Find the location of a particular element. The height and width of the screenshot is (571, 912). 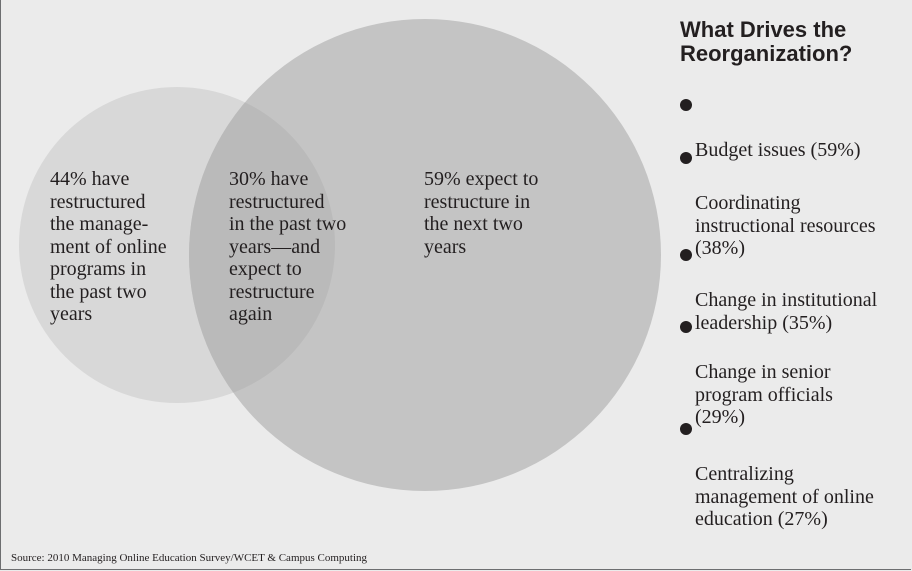

driver-item-officials: Change in senior program officials (29%) is located at coordinates (796, 383).